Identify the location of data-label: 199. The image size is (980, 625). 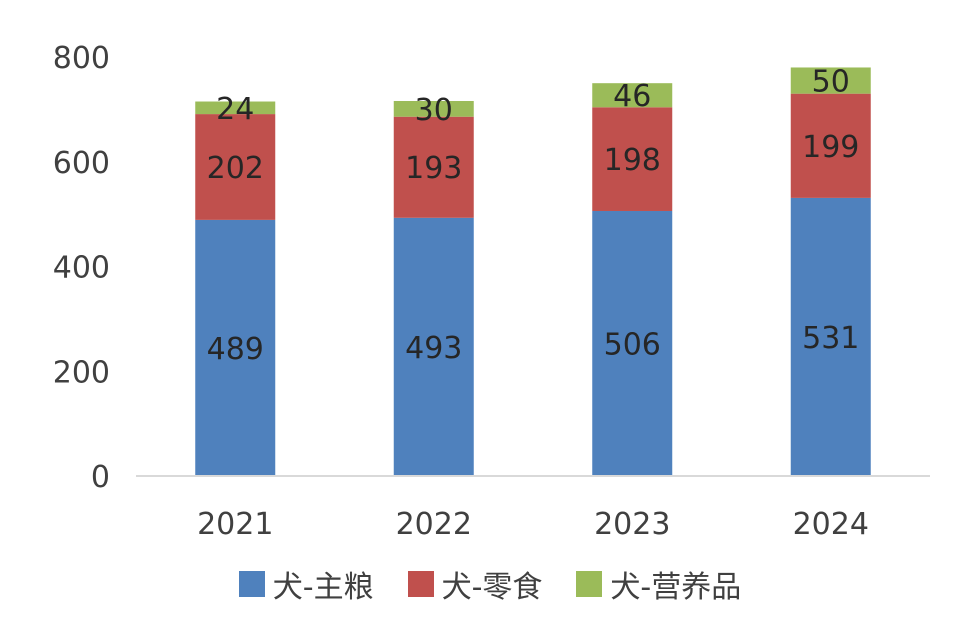
(830, 147).